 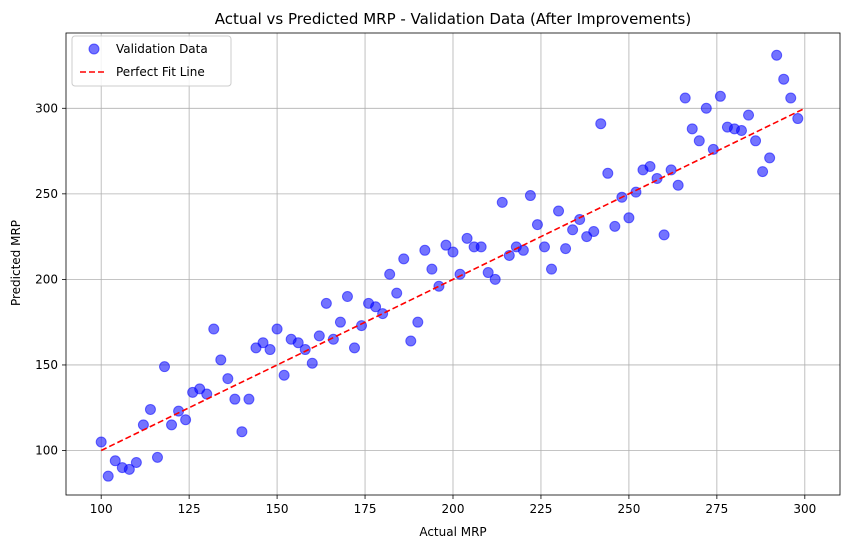 What do you see at coordinates (452, 532) in the screenshot?
I see `x-axis-label: Actual MRP` at bounding box center [452, 532].